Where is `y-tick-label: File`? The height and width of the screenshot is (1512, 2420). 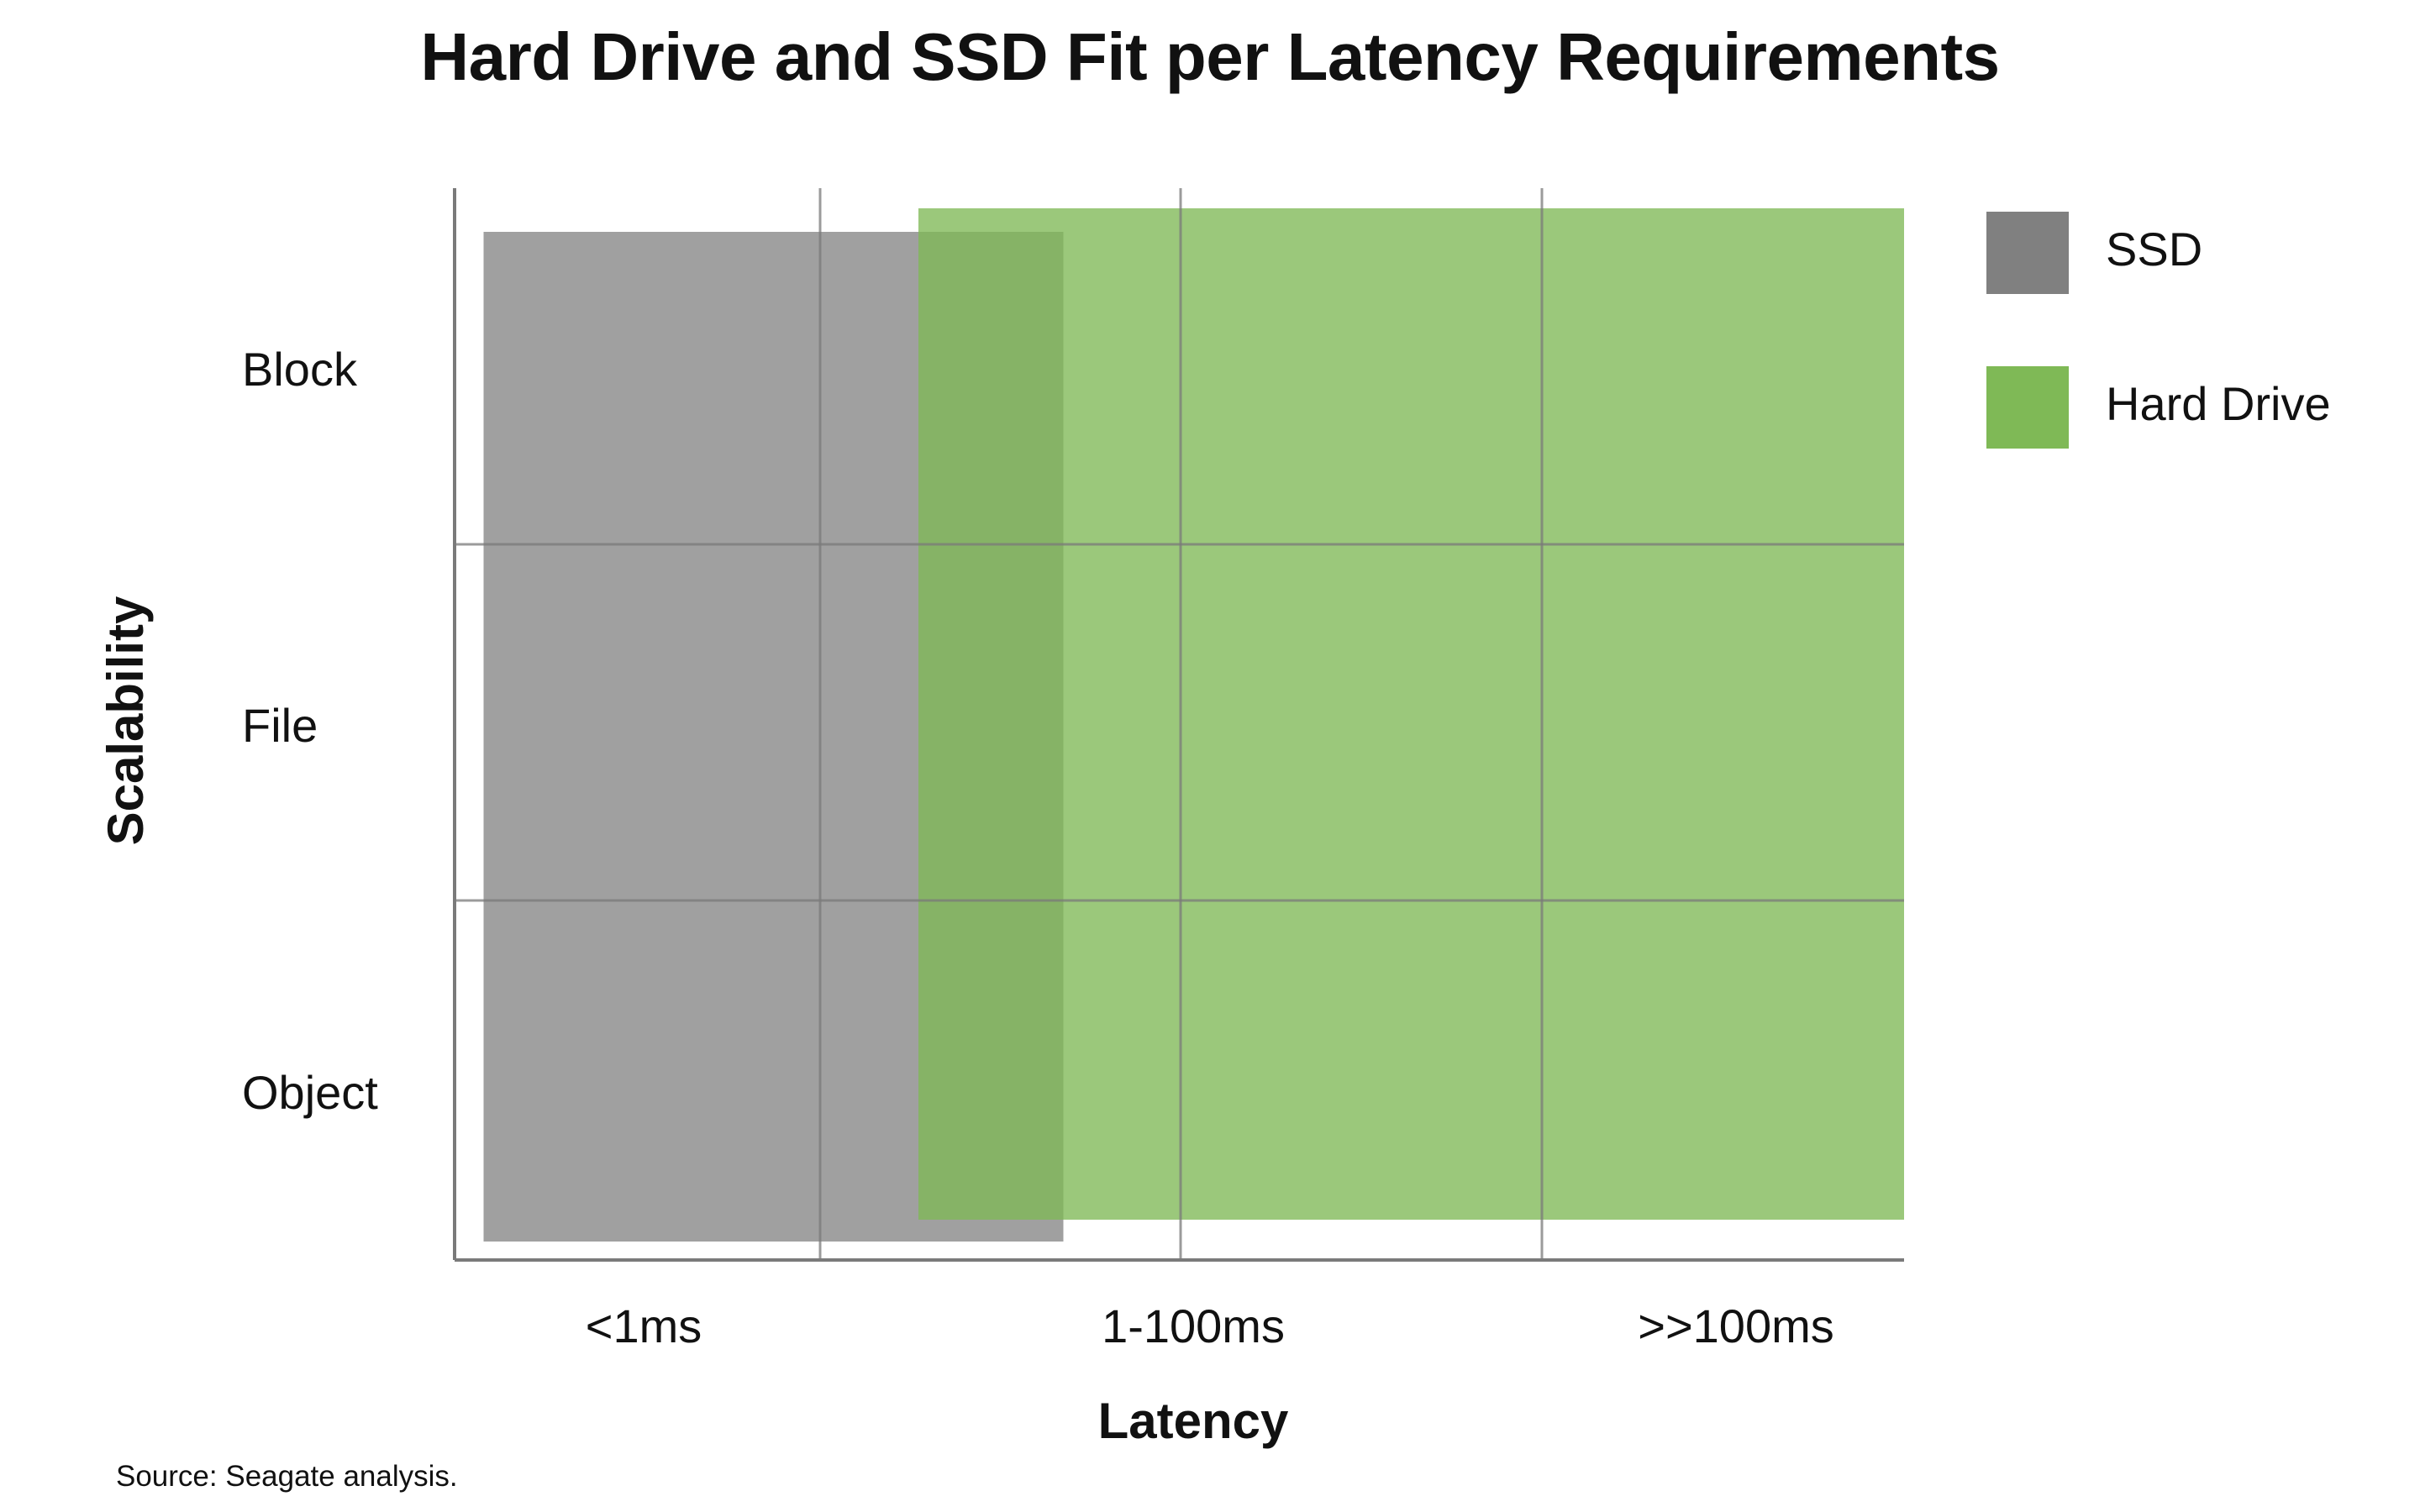 y-tick-label: File is located at coordinates (280, 725).